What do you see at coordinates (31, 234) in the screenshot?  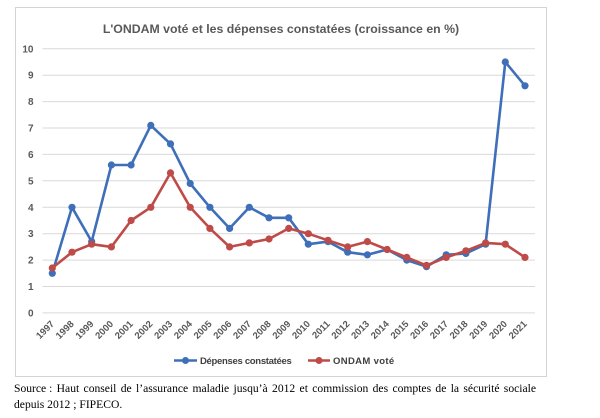 I see `svg-text: 3` at bounding box center [31, 234].